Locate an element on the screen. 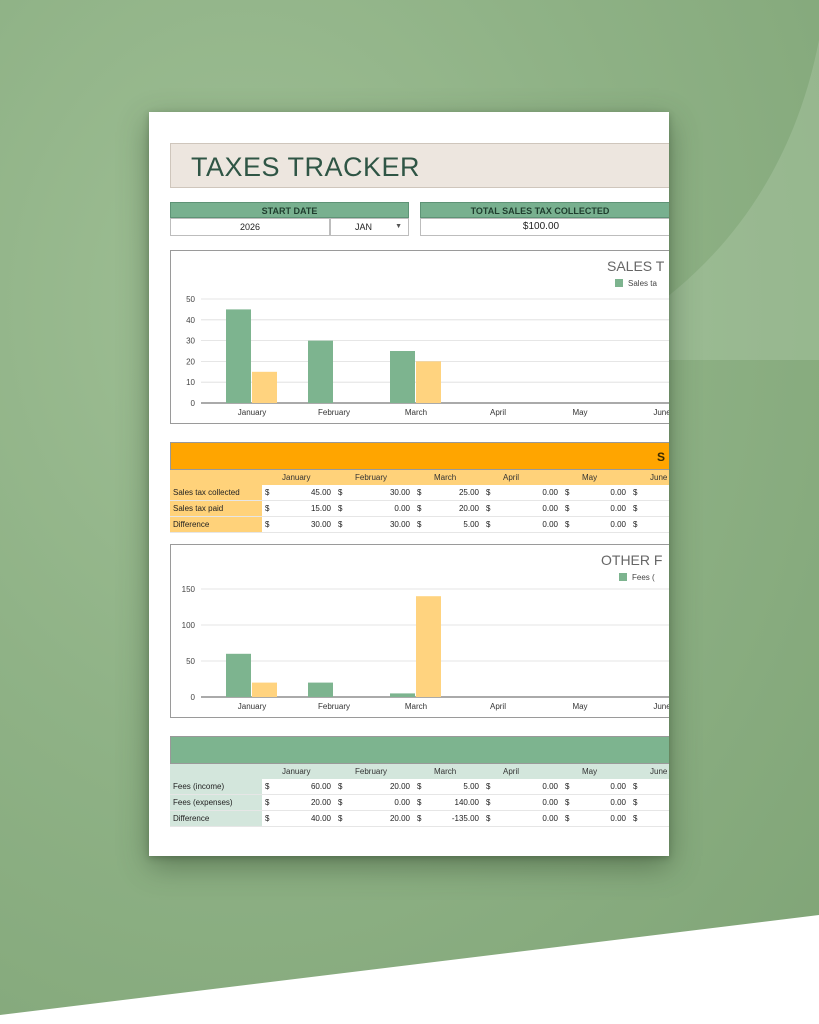 This screenshot has width=819, height=1024. fees-table-month-header: January is located at coordinates (296, 771).